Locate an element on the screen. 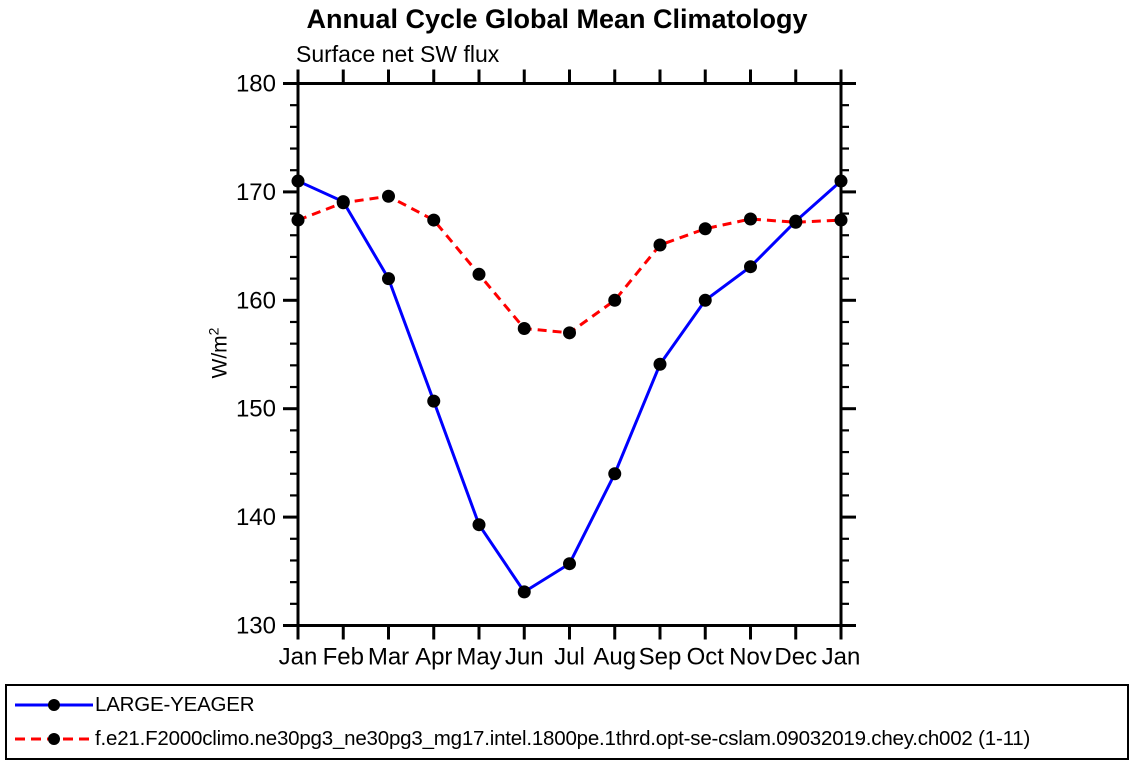 This screenshot has width=1138, height=766. x-tick-label: Oct is located at coordinates (706, 657).